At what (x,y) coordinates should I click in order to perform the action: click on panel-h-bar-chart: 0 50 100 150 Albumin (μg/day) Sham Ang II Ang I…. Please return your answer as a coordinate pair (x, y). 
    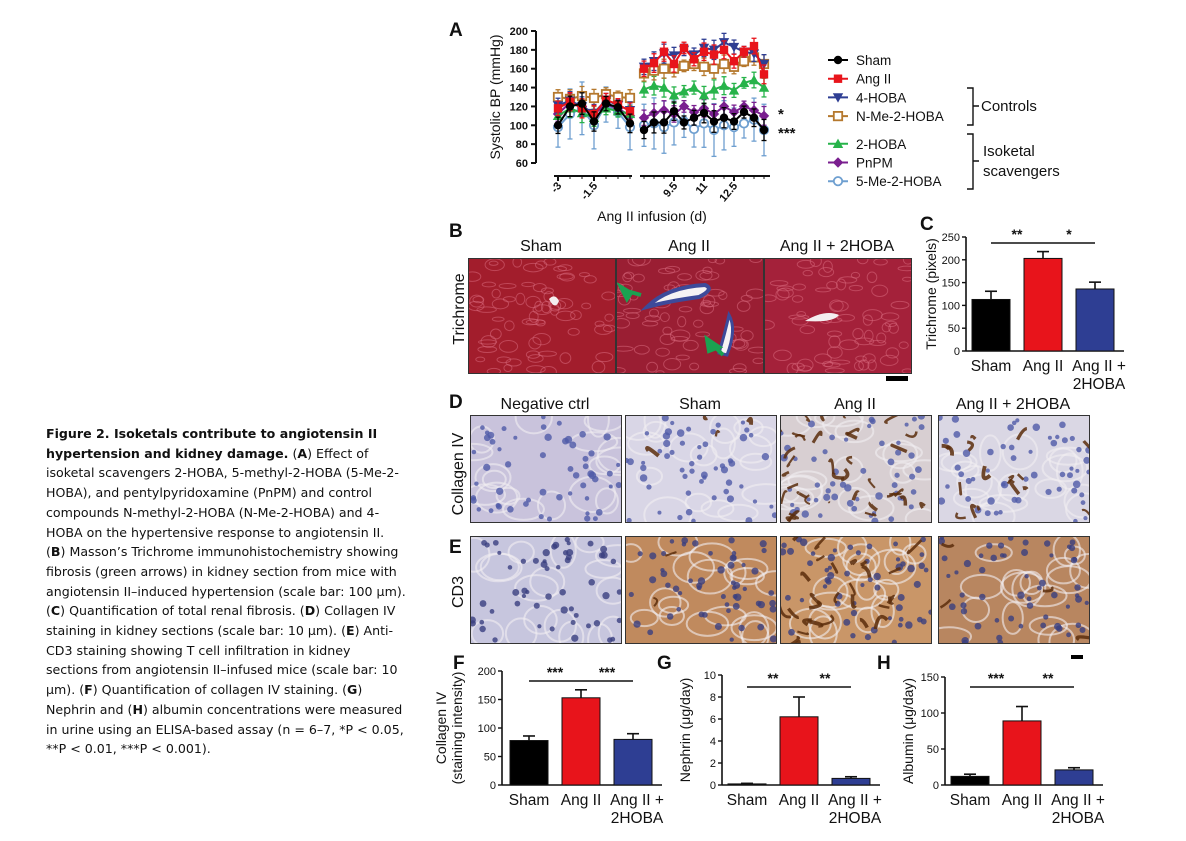
    Looking at the image, I should click on (1002, 748).